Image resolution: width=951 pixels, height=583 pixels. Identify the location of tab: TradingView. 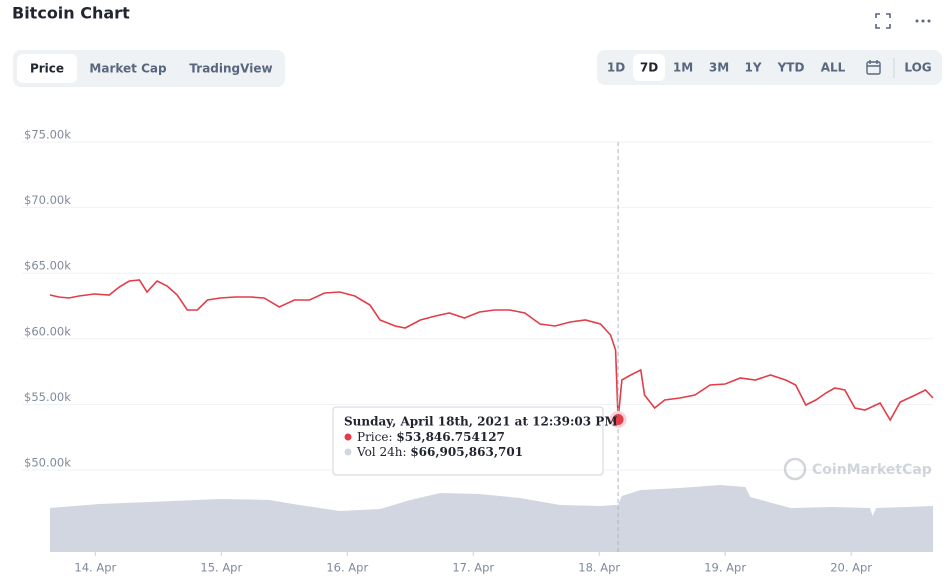
(230, 69).